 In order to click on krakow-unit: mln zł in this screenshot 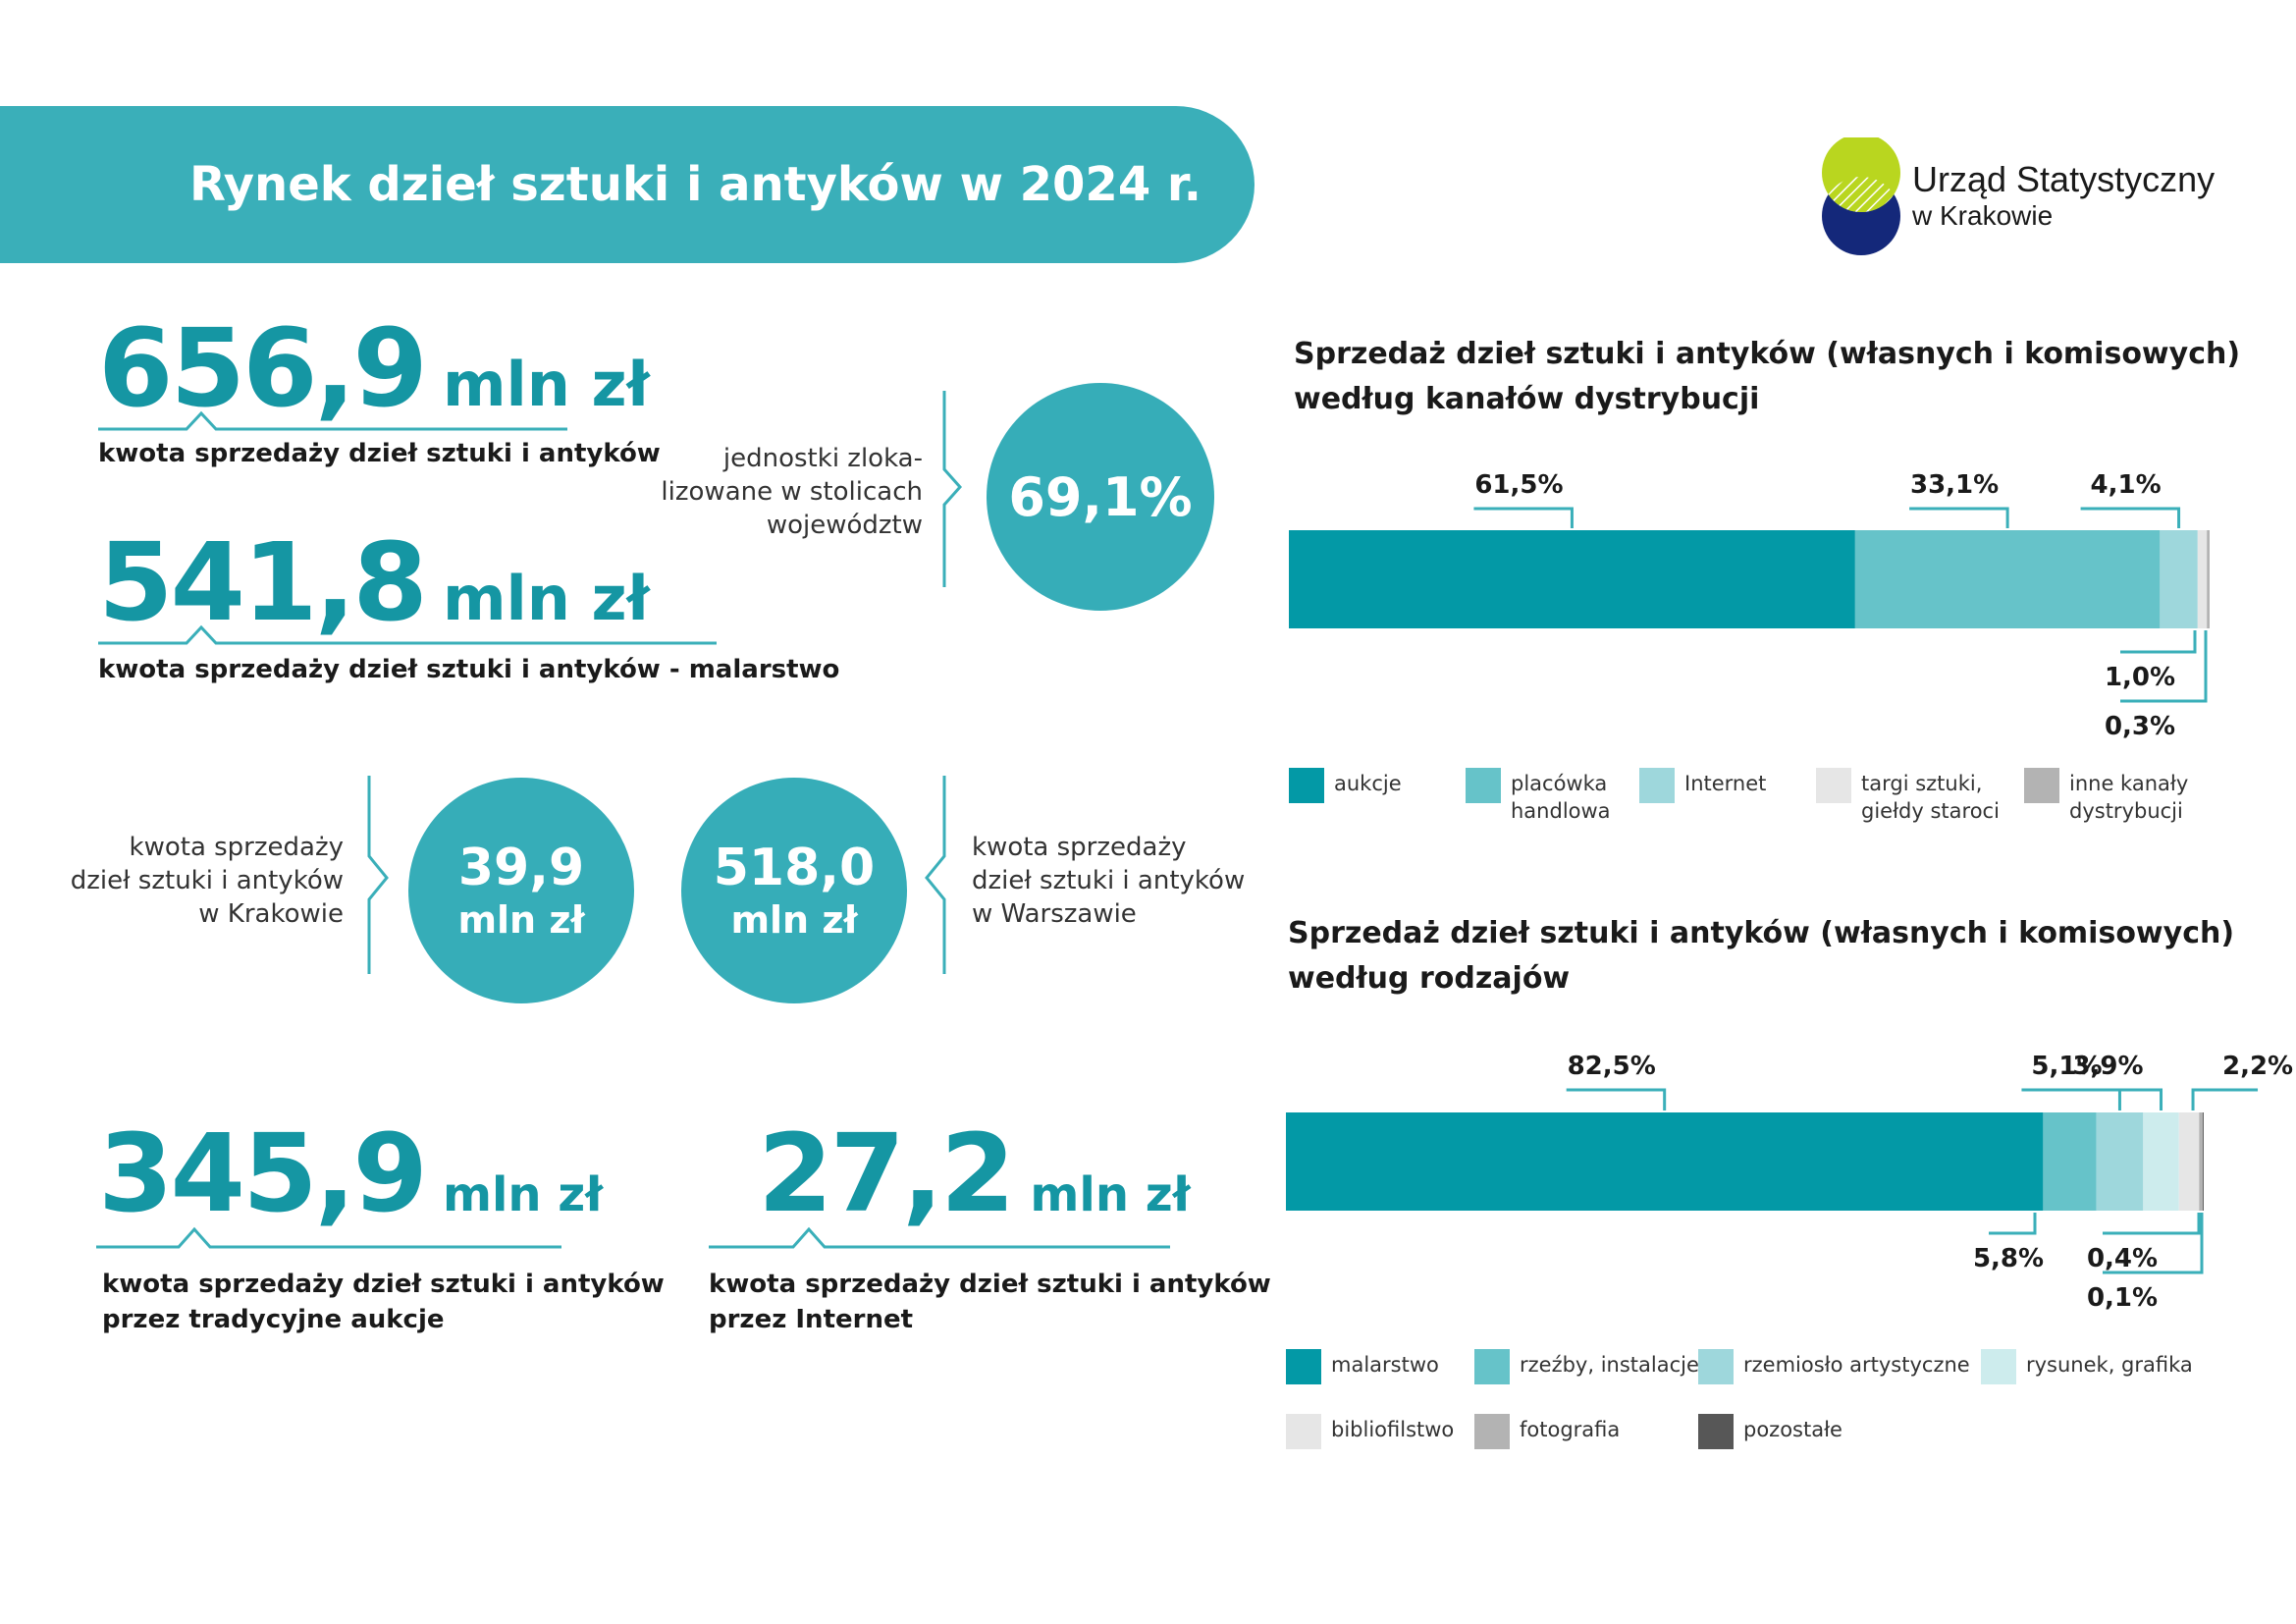, I will do `click(521, 920)`.